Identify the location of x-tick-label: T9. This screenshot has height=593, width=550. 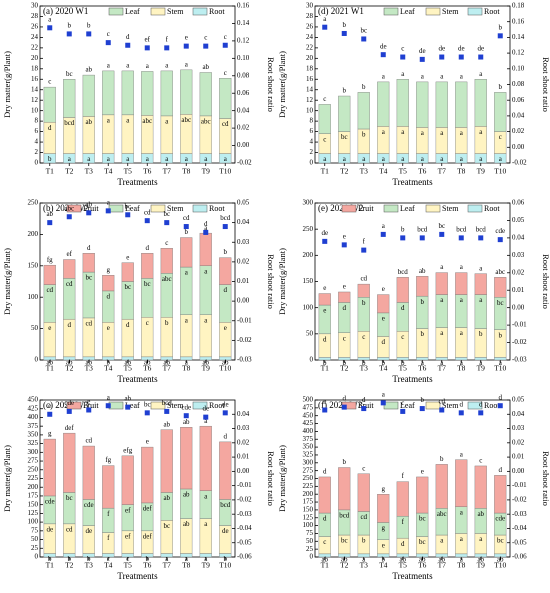
(206, 565).